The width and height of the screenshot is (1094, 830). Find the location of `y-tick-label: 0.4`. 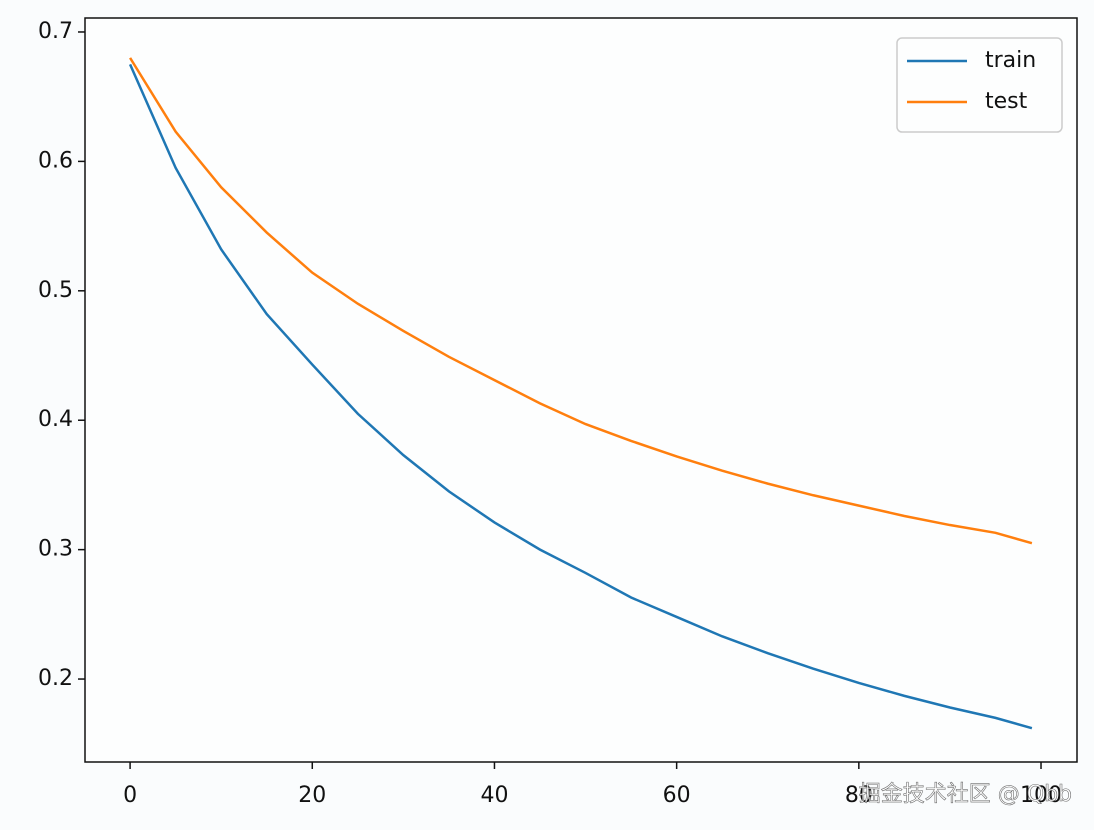

y-tick-label: 0.4 is located at coordinates (55, 419).